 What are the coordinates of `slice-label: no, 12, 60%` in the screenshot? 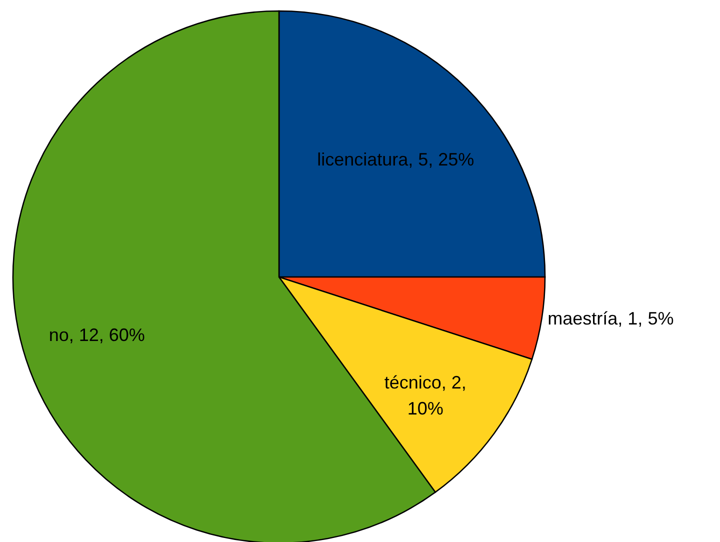 It's located at (96, 335).